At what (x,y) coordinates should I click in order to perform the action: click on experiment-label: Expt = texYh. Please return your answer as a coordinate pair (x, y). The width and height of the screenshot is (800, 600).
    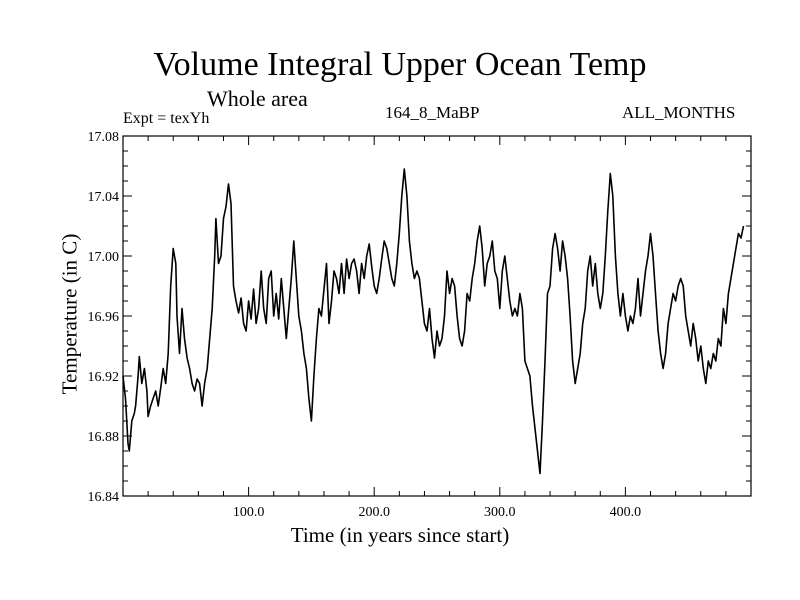
    Looking at the image, I should click on (166, 118).